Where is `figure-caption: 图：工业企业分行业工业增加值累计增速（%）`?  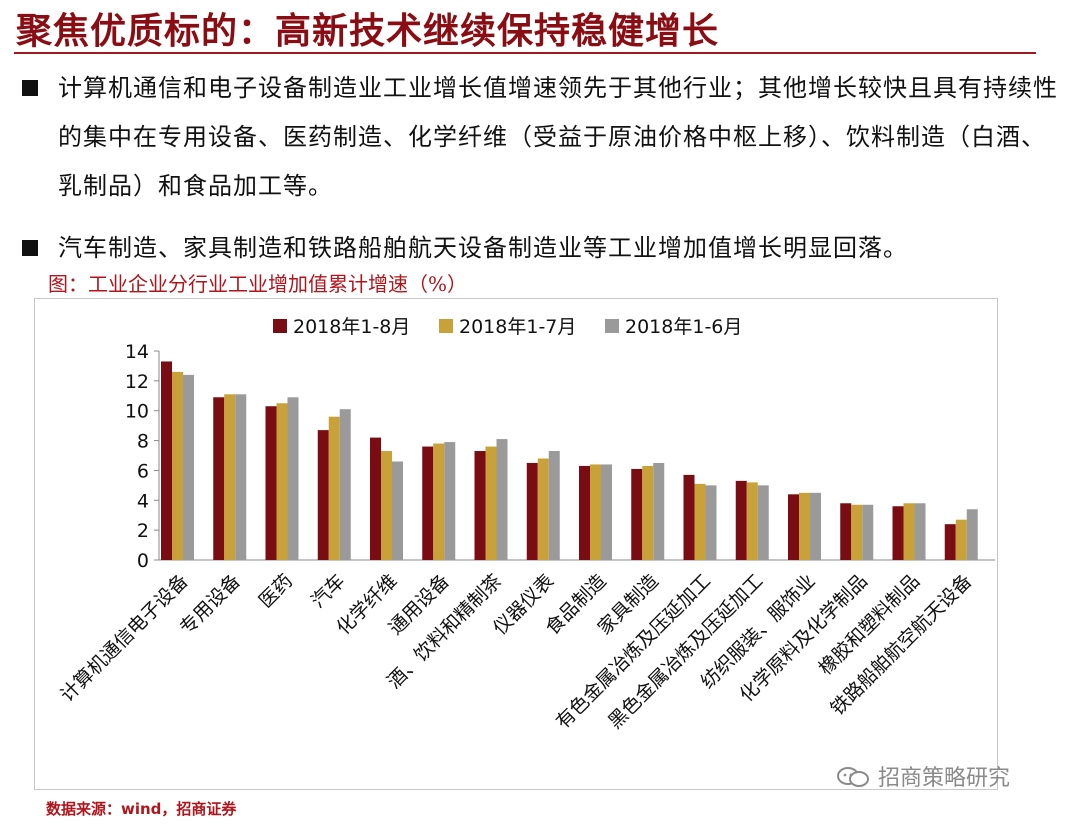
figure-caption: 图：工业企业分行业工业增加值累计增速（%） is located at coordinates (258, 284).